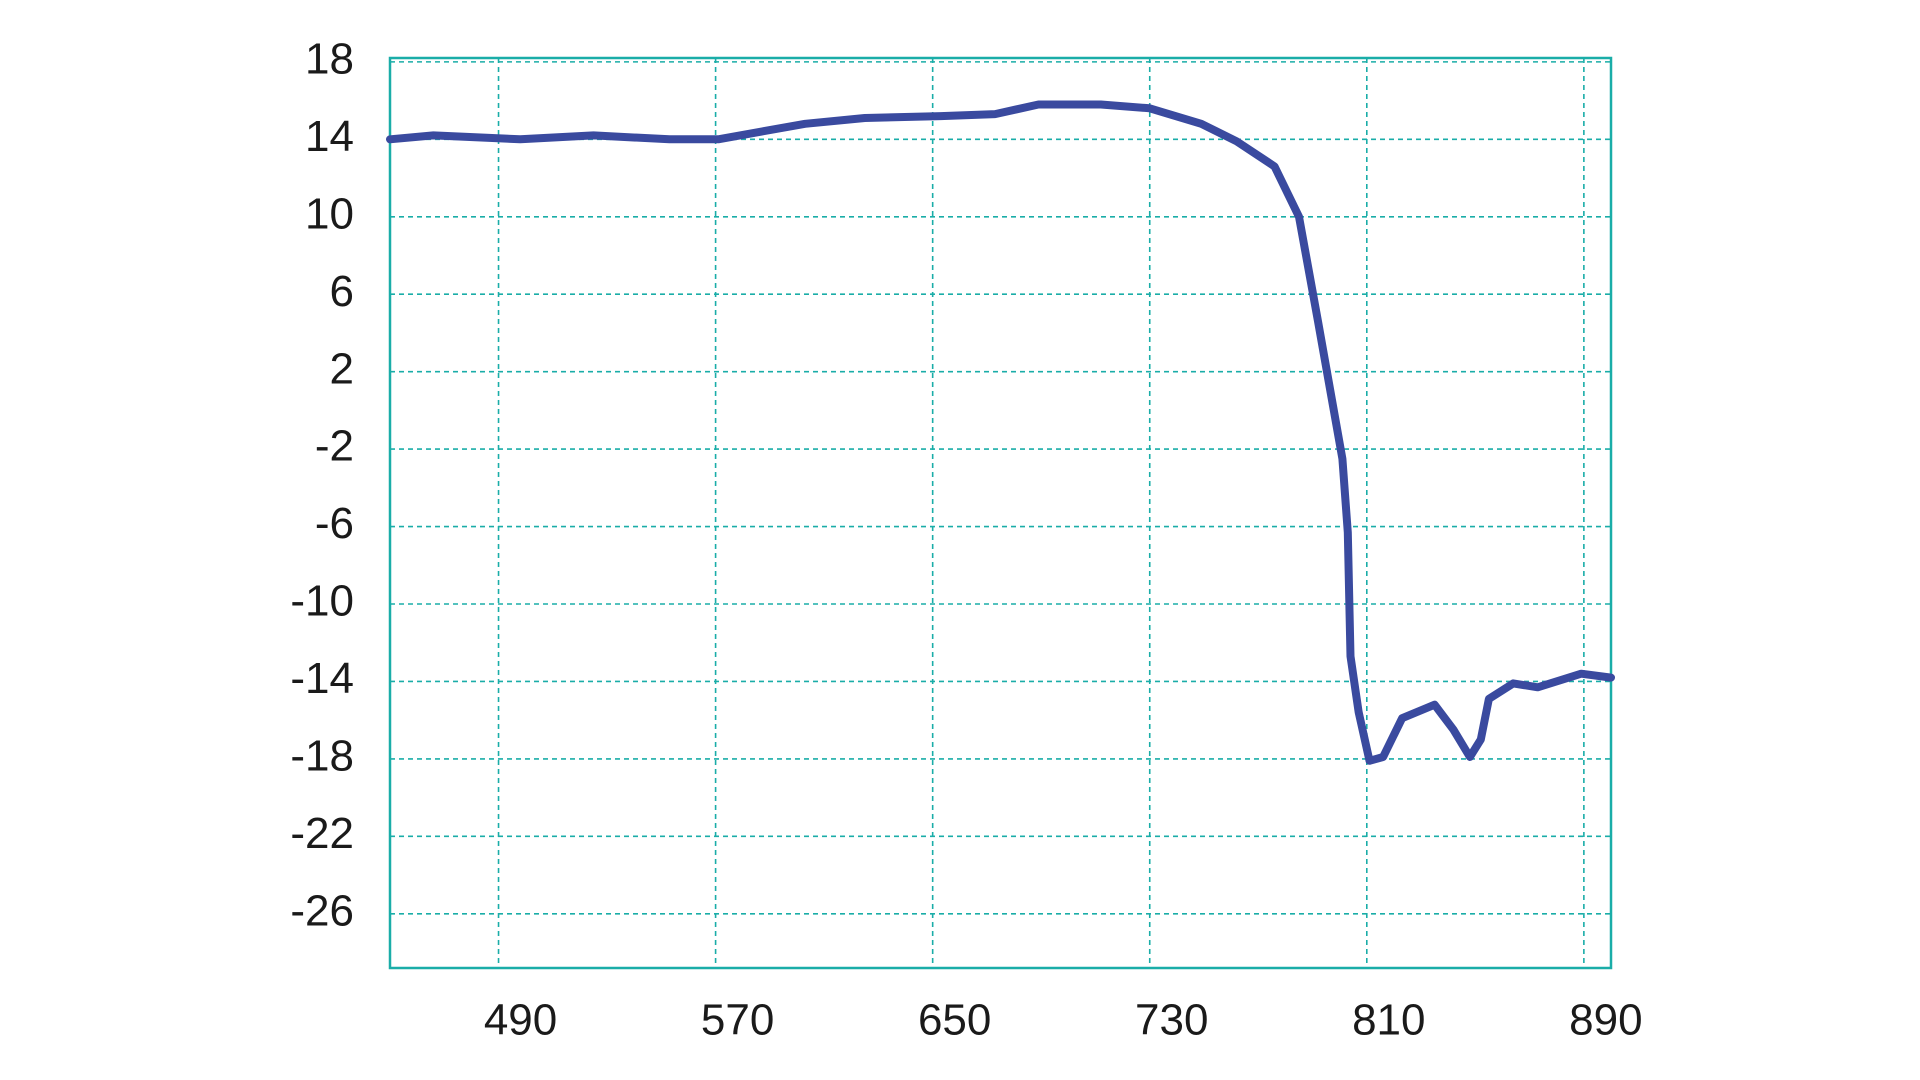  I want to click on y-tick-label: -22, so click(322, 833).